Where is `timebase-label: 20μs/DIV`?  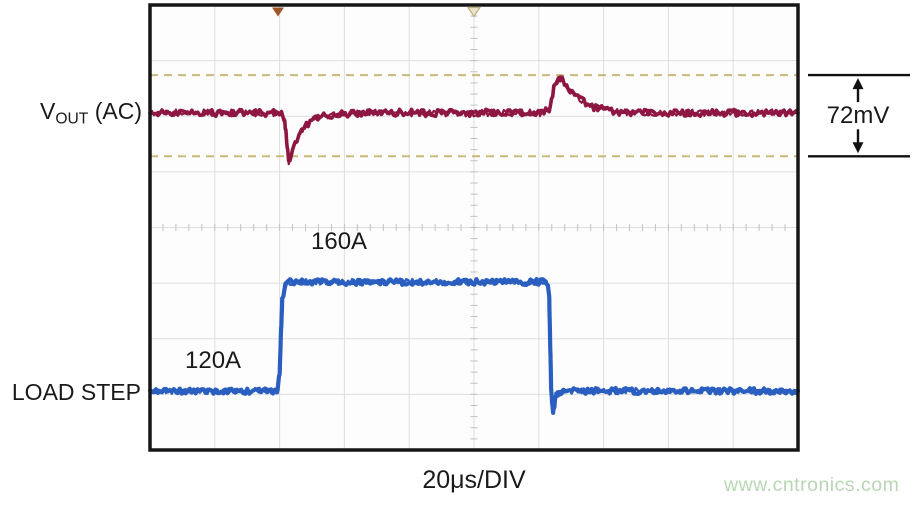 timebase-label: 20μs/DIV is located at coordinates (474, 480).